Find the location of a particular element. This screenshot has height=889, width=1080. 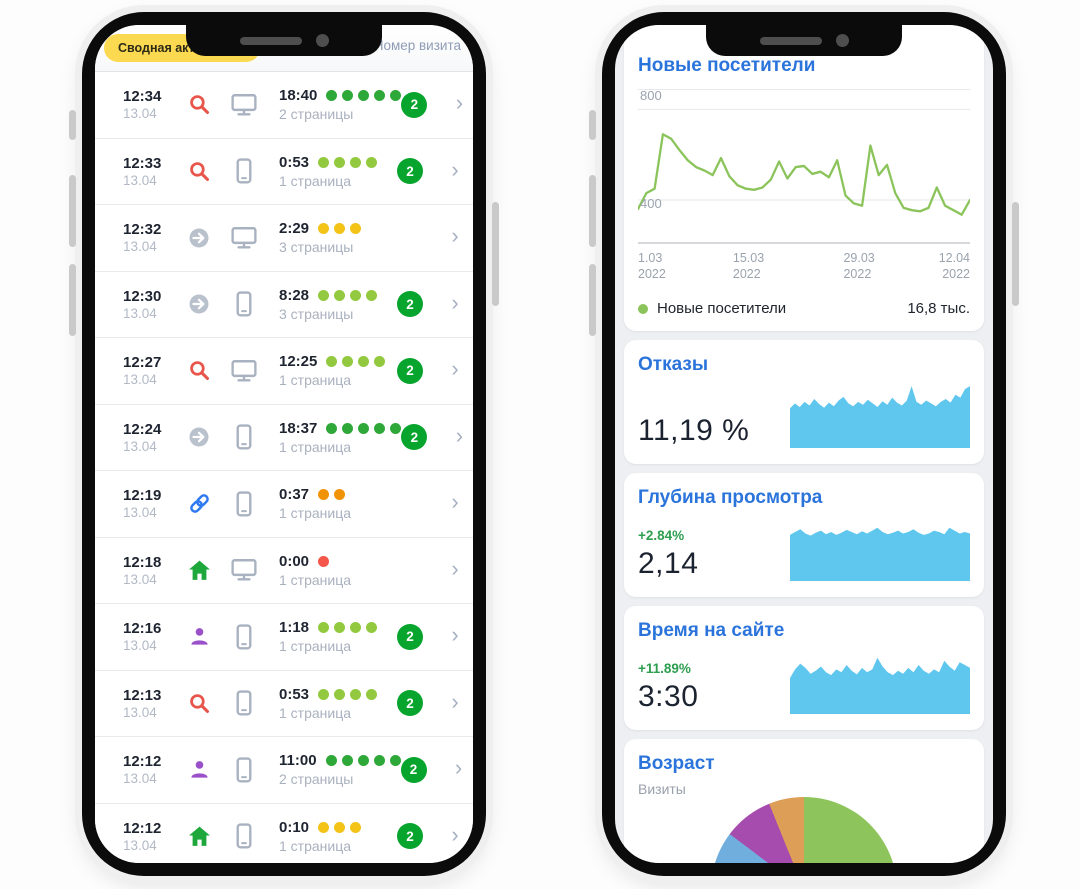

x-axis-labels: 1.03 2022 15.03 2022 29.03 2022 12.04 2022 is located at coordinates (804, 268).